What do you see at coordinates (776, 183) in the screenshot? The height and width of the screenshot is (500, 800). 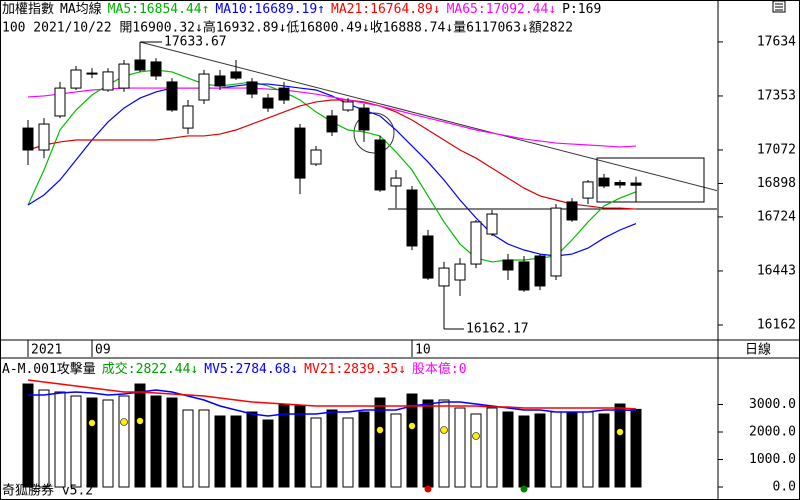 I see `y-tick-label: 16898` at bounding box center [776, 183].